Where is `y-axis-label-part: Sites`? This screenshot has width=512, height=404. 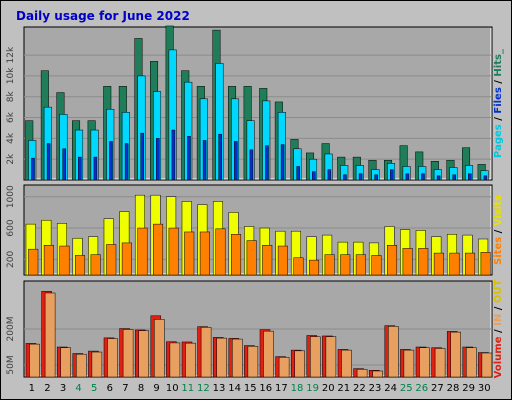
y-axis-label-part: Sites is located at coordinates (498, 251).